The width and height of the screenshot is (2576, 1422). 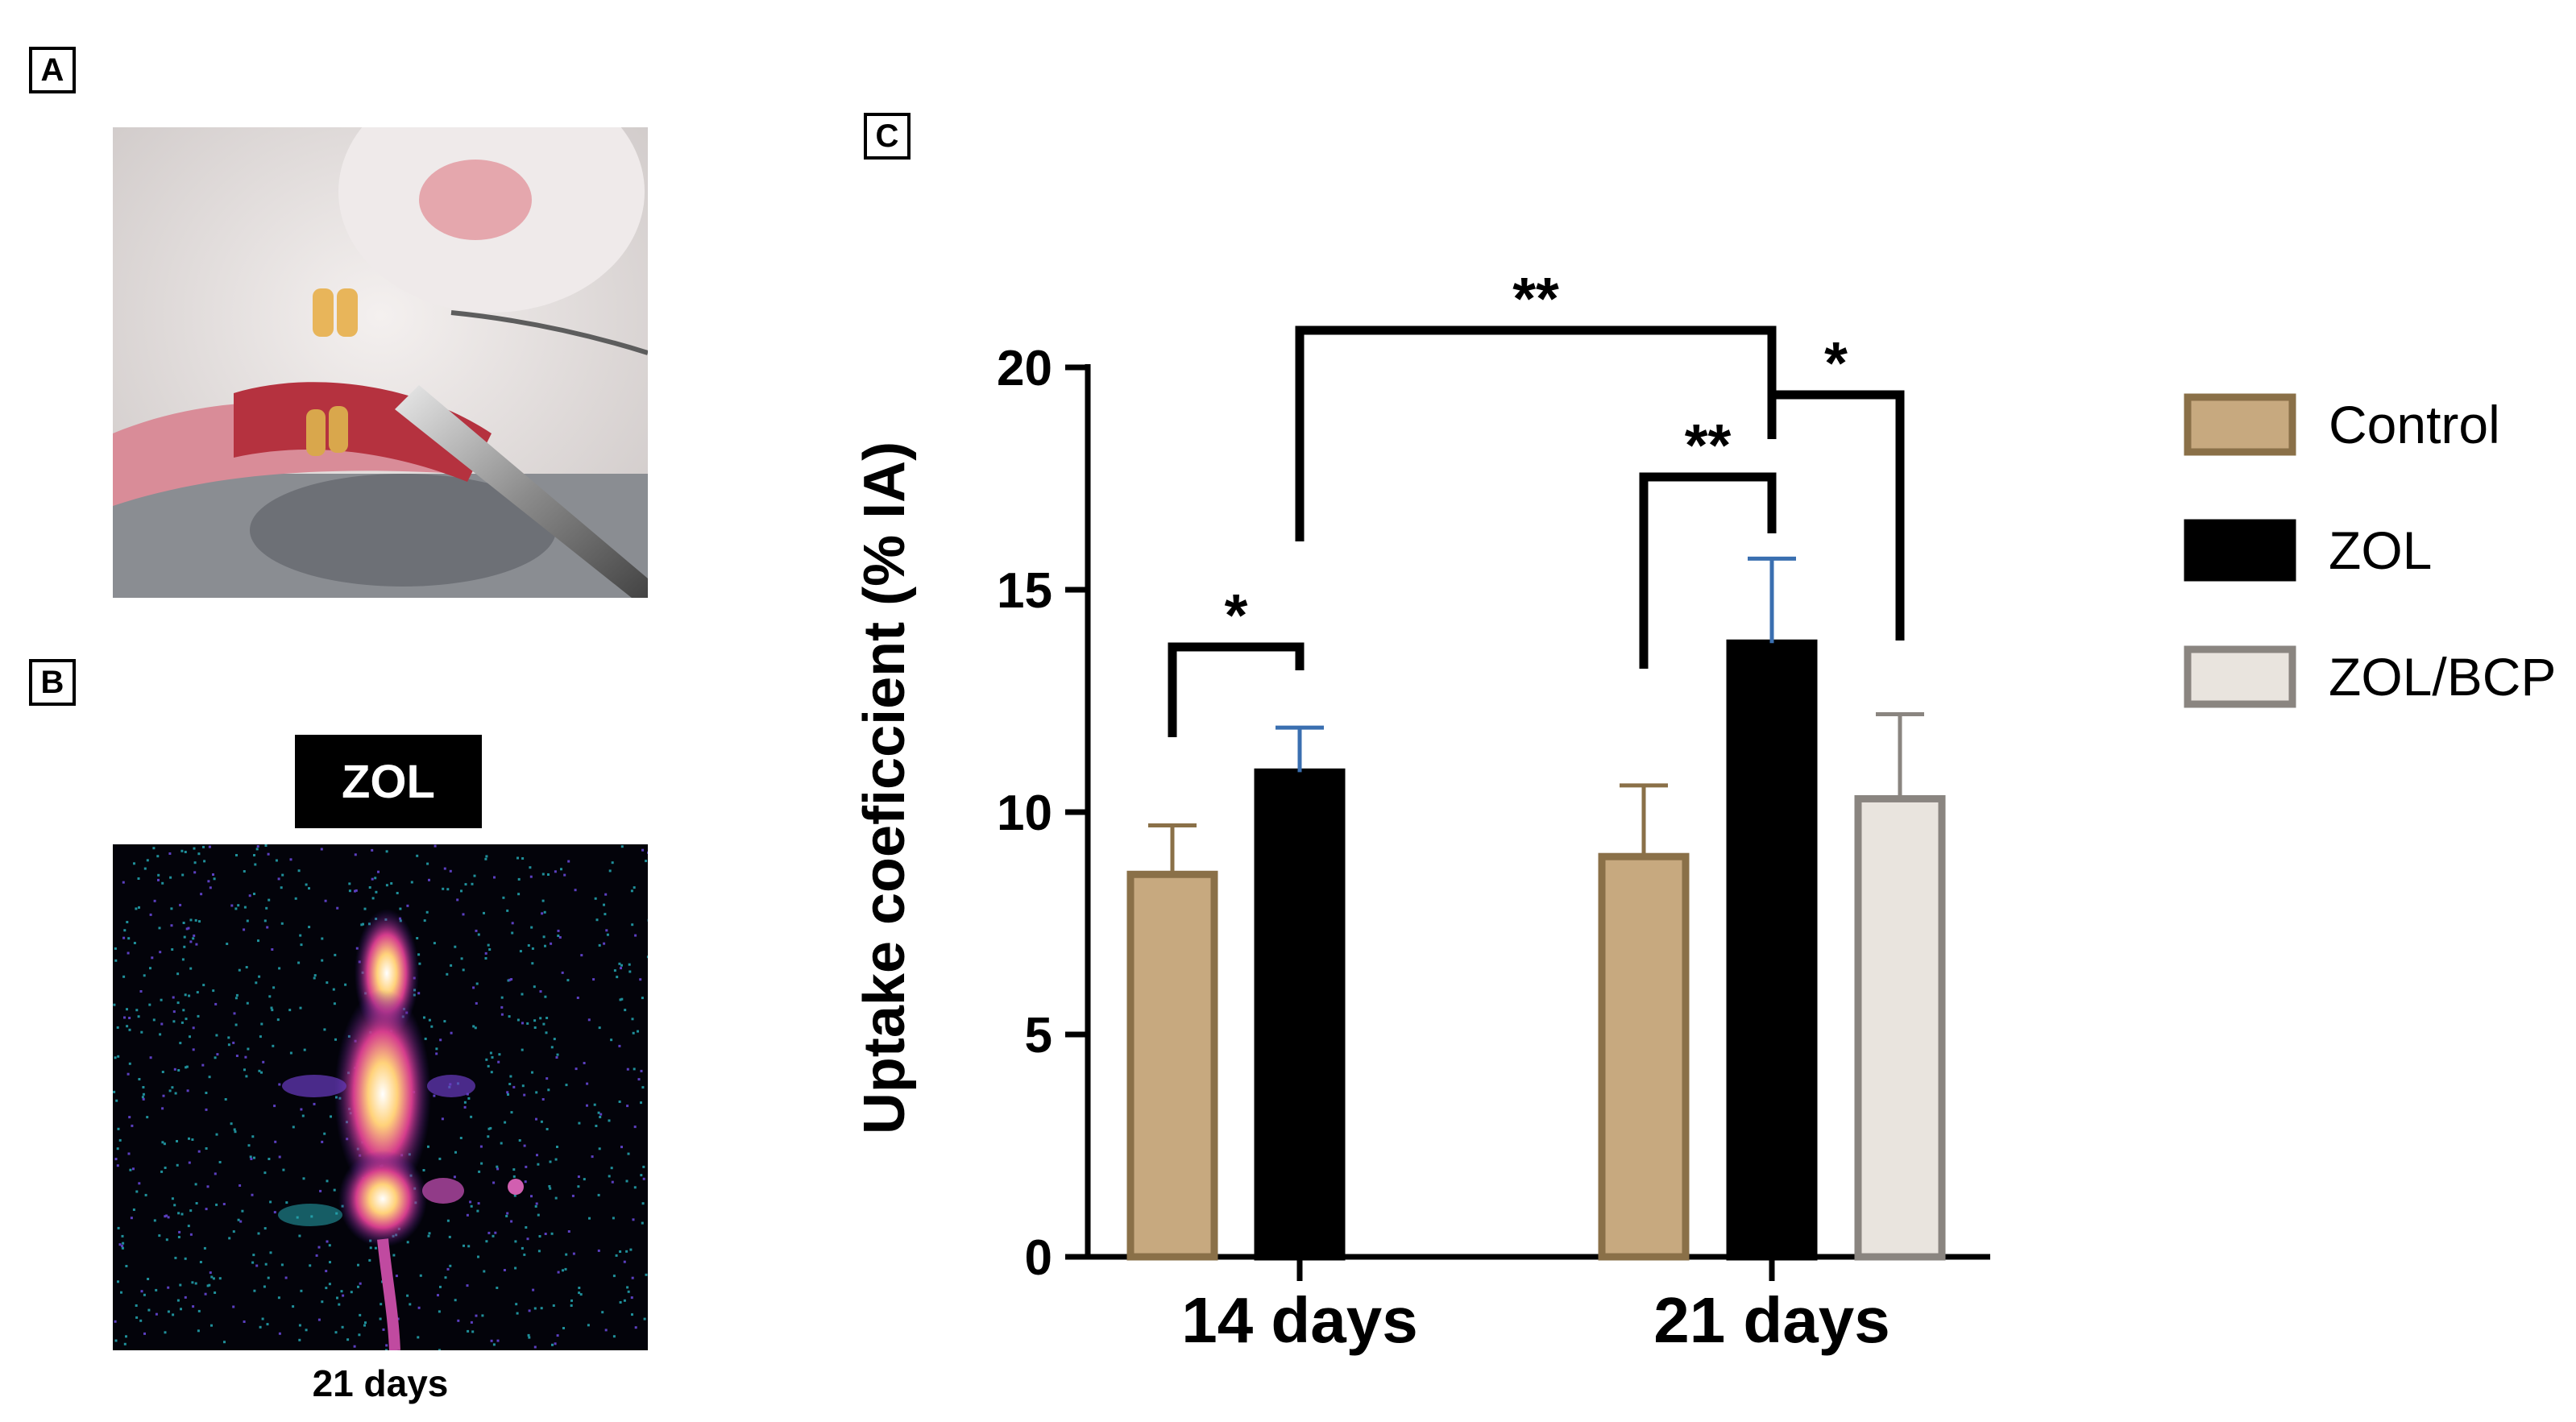 What do you see at coordinates (887, 136) in the screenshot?
I see `panel-c-label: C` at bounding box center [887, 136].